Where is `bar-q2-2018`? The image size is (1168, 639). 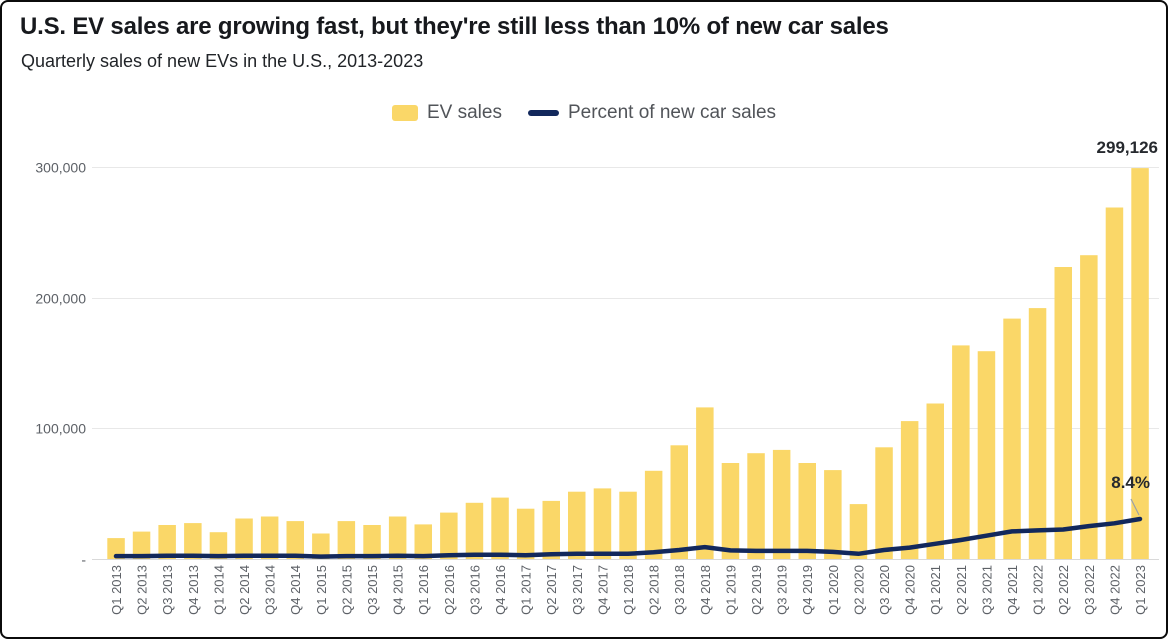 bar-q2-2018 is located at coordinates (653, 514).